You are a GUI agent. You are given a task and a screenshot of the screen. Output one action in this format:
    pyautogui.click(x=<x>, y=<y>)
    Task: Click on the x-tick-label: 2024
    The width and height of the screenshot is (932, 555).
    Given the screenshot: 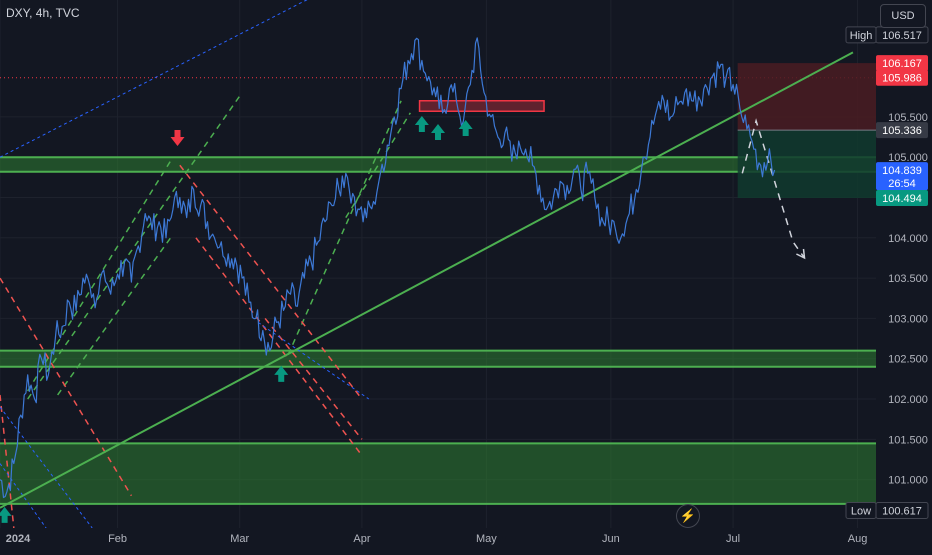 What is the action you would take?
    pyautogui.click(x=18, y=539)
    